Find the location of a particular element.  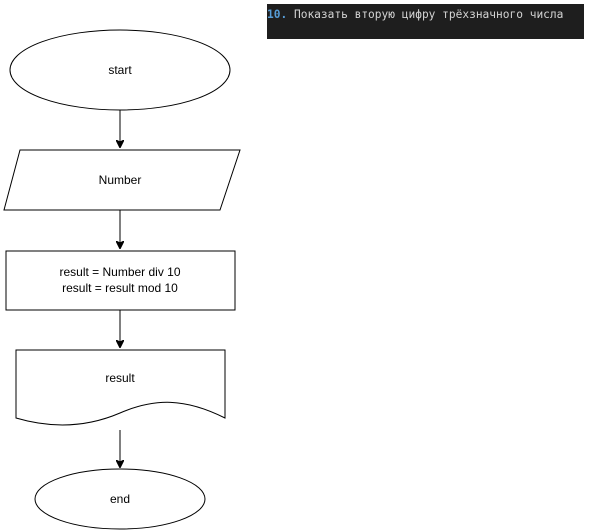

task-number: 10. is located at coordinates (277, 14).